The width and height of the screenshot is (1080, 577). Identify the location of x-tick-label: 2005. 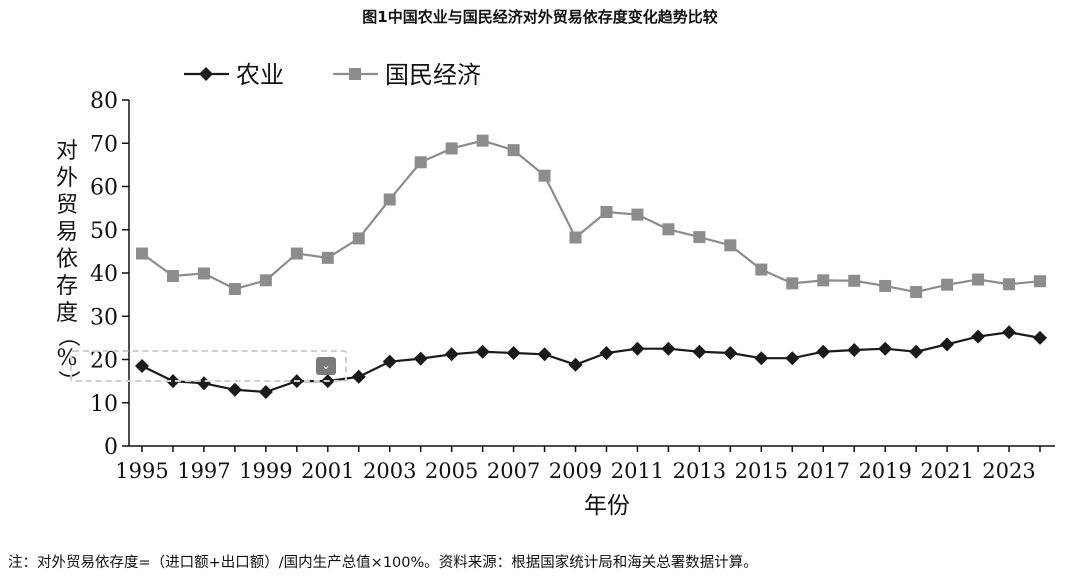
(451, 471).